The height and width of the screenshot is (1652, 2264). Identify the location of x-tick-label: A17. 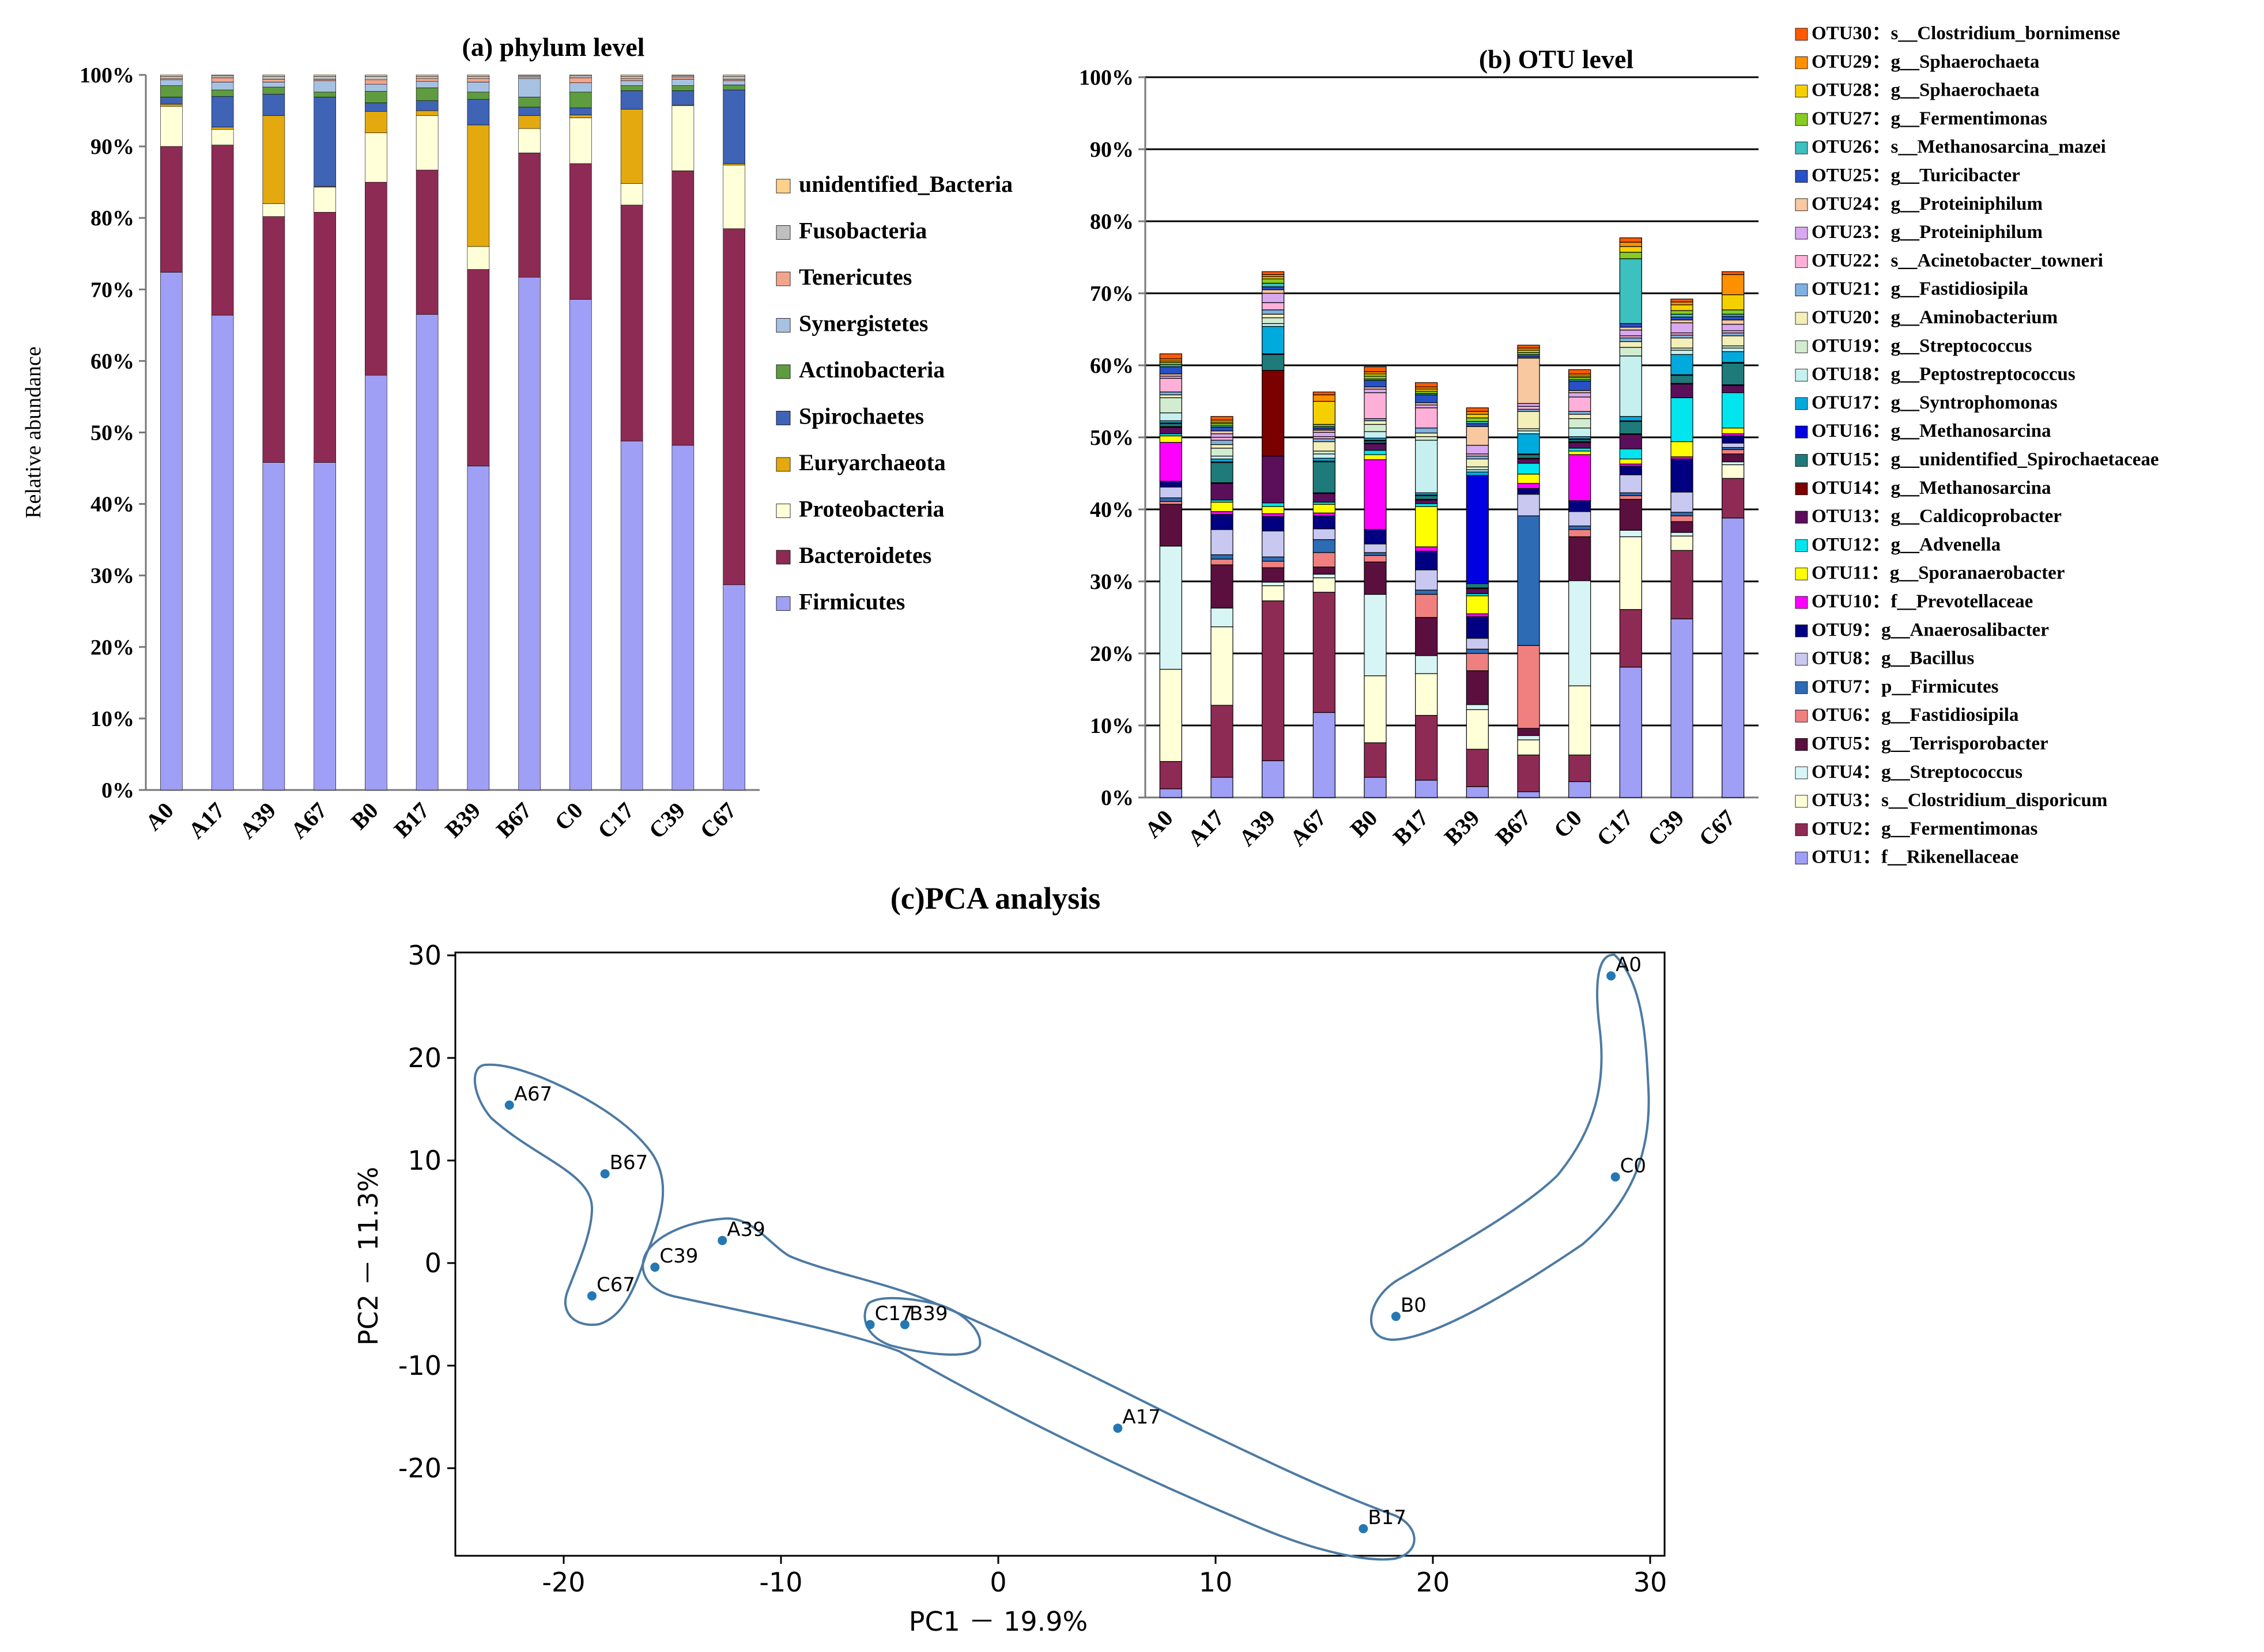
(207, 820).